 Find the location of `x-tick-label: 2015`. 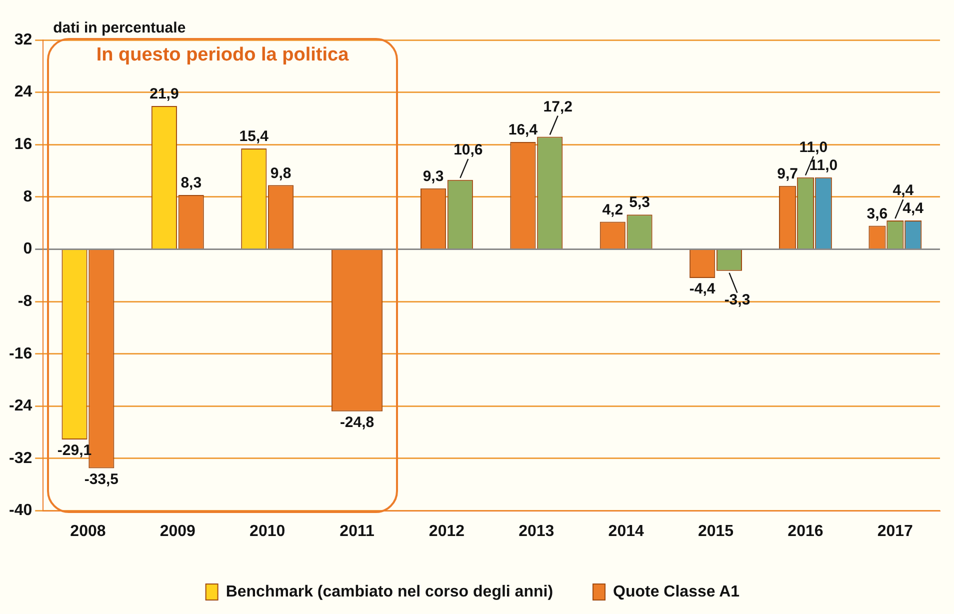

x-tick-label: 2015 is located at coordinates (716, 531).